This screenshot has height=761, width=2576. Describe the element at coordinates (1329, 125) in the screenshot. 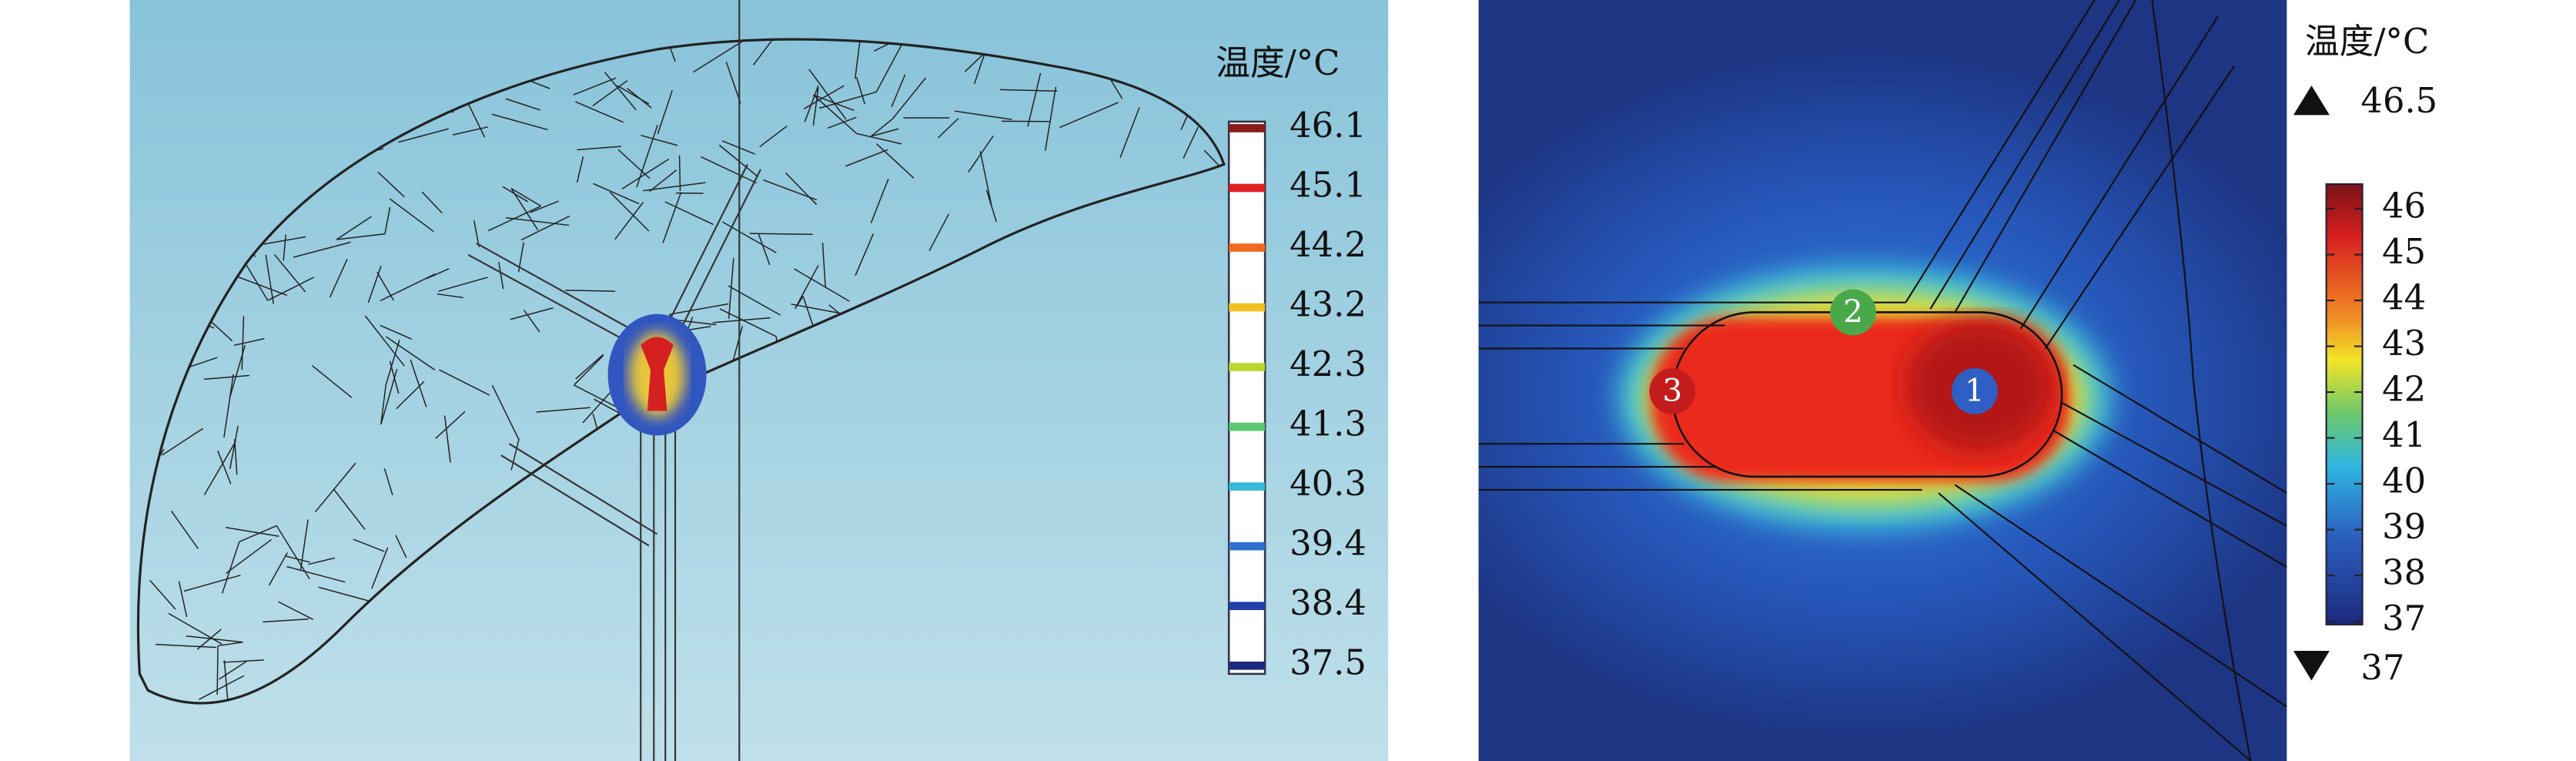

I see `tick-label: 46.1` at that location.